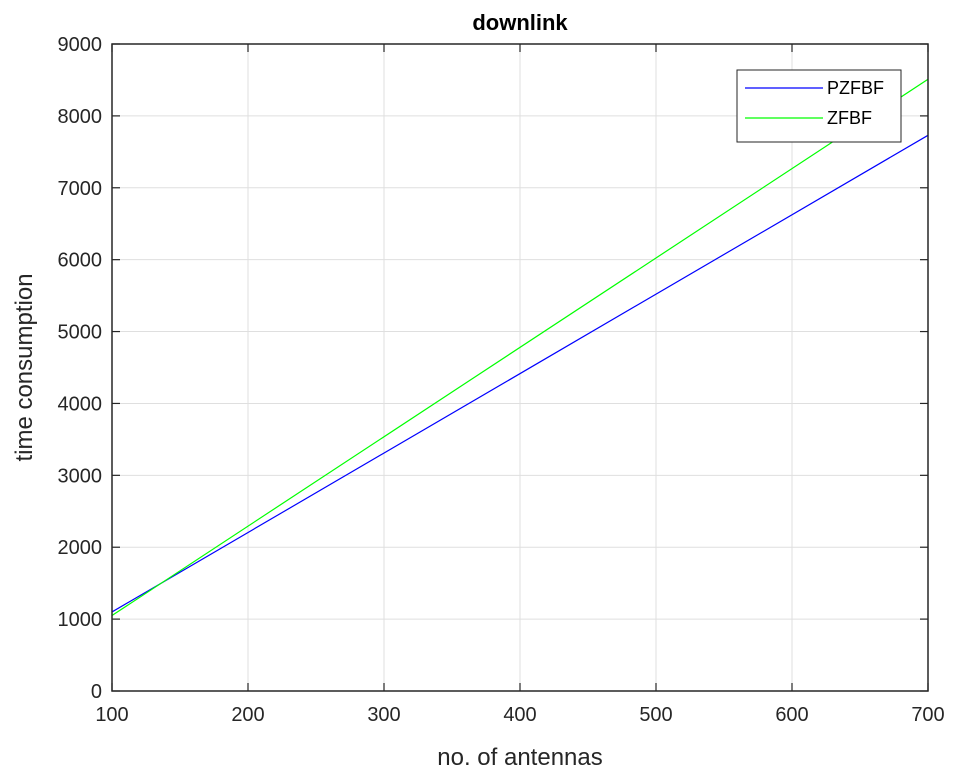 Image resolution: width=953 pixels, height=773 pixels. What do you see at coordinates (519, 757) in the screenshot?
I see `x-axis-label: no. of antennas` at bounding box center [519, 757].